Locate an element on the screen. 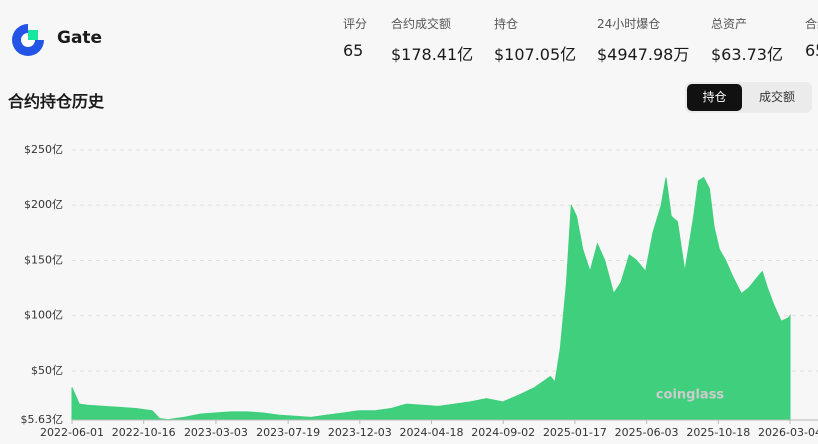 The image size is (818, 444). stat: 合约 65 is located at coordinates (811, 37).